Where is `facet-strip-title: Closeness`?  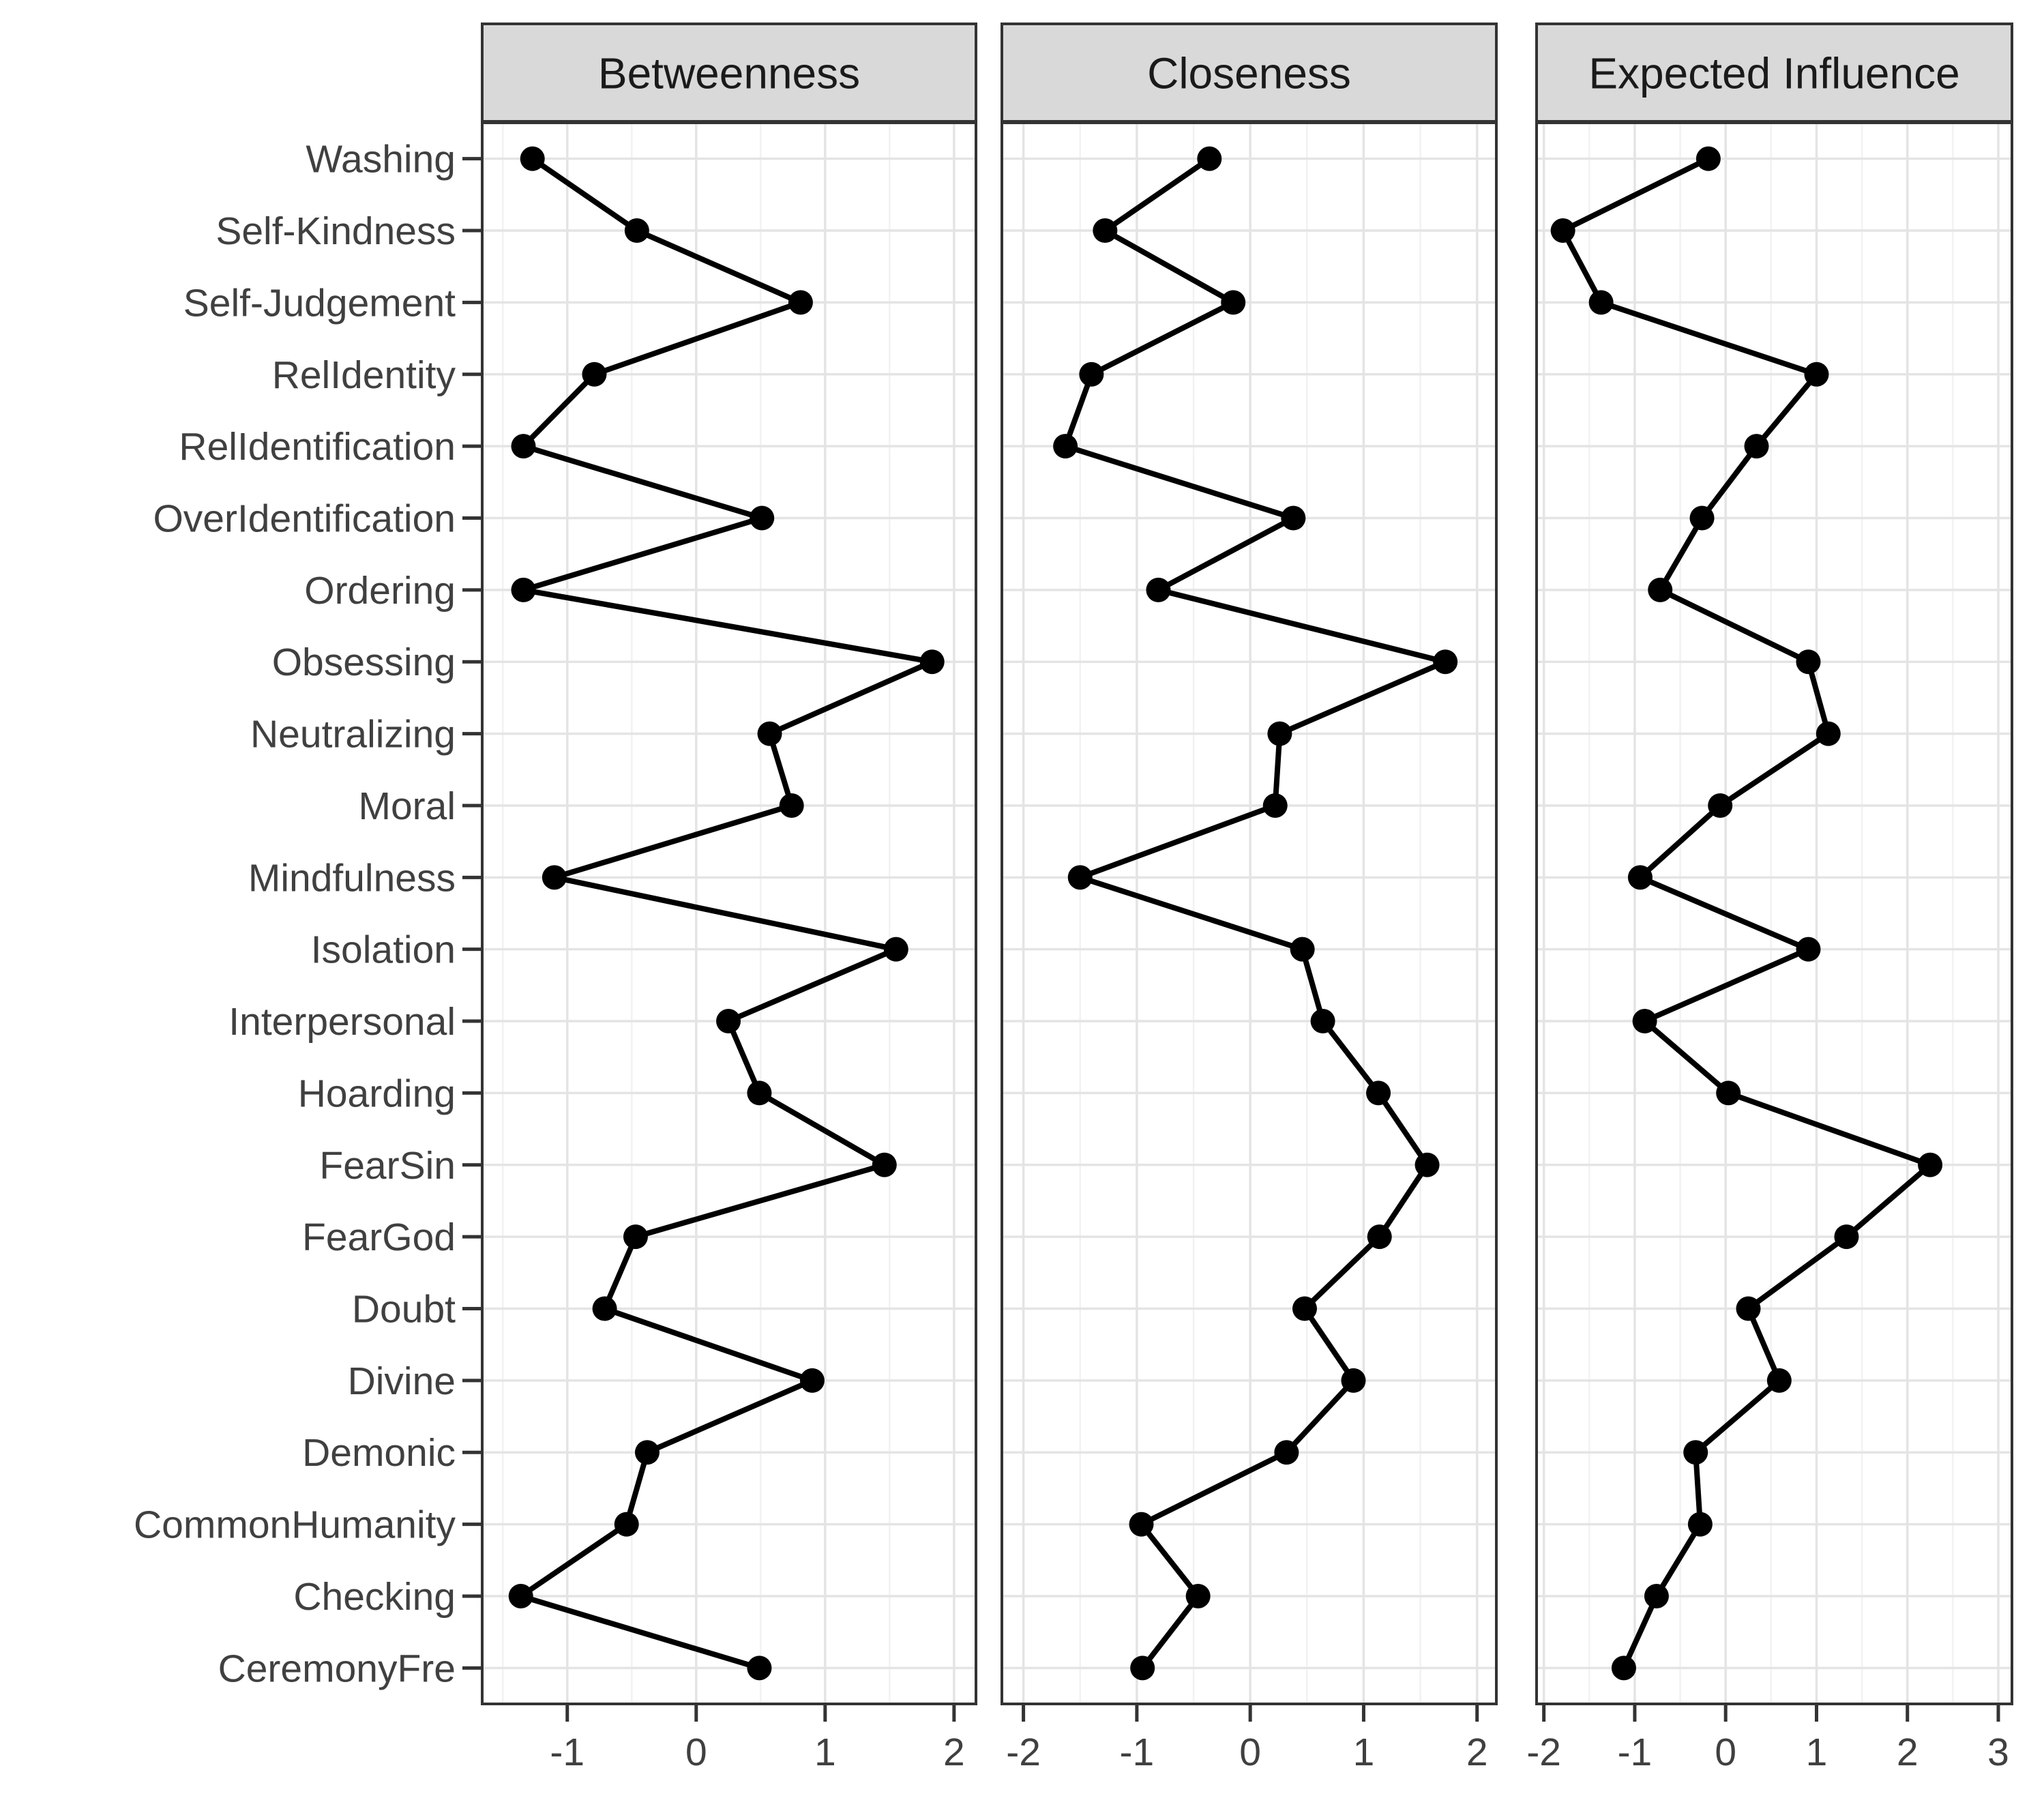 facet-strip-title: Closeness is located at coordinates (1249, 73).